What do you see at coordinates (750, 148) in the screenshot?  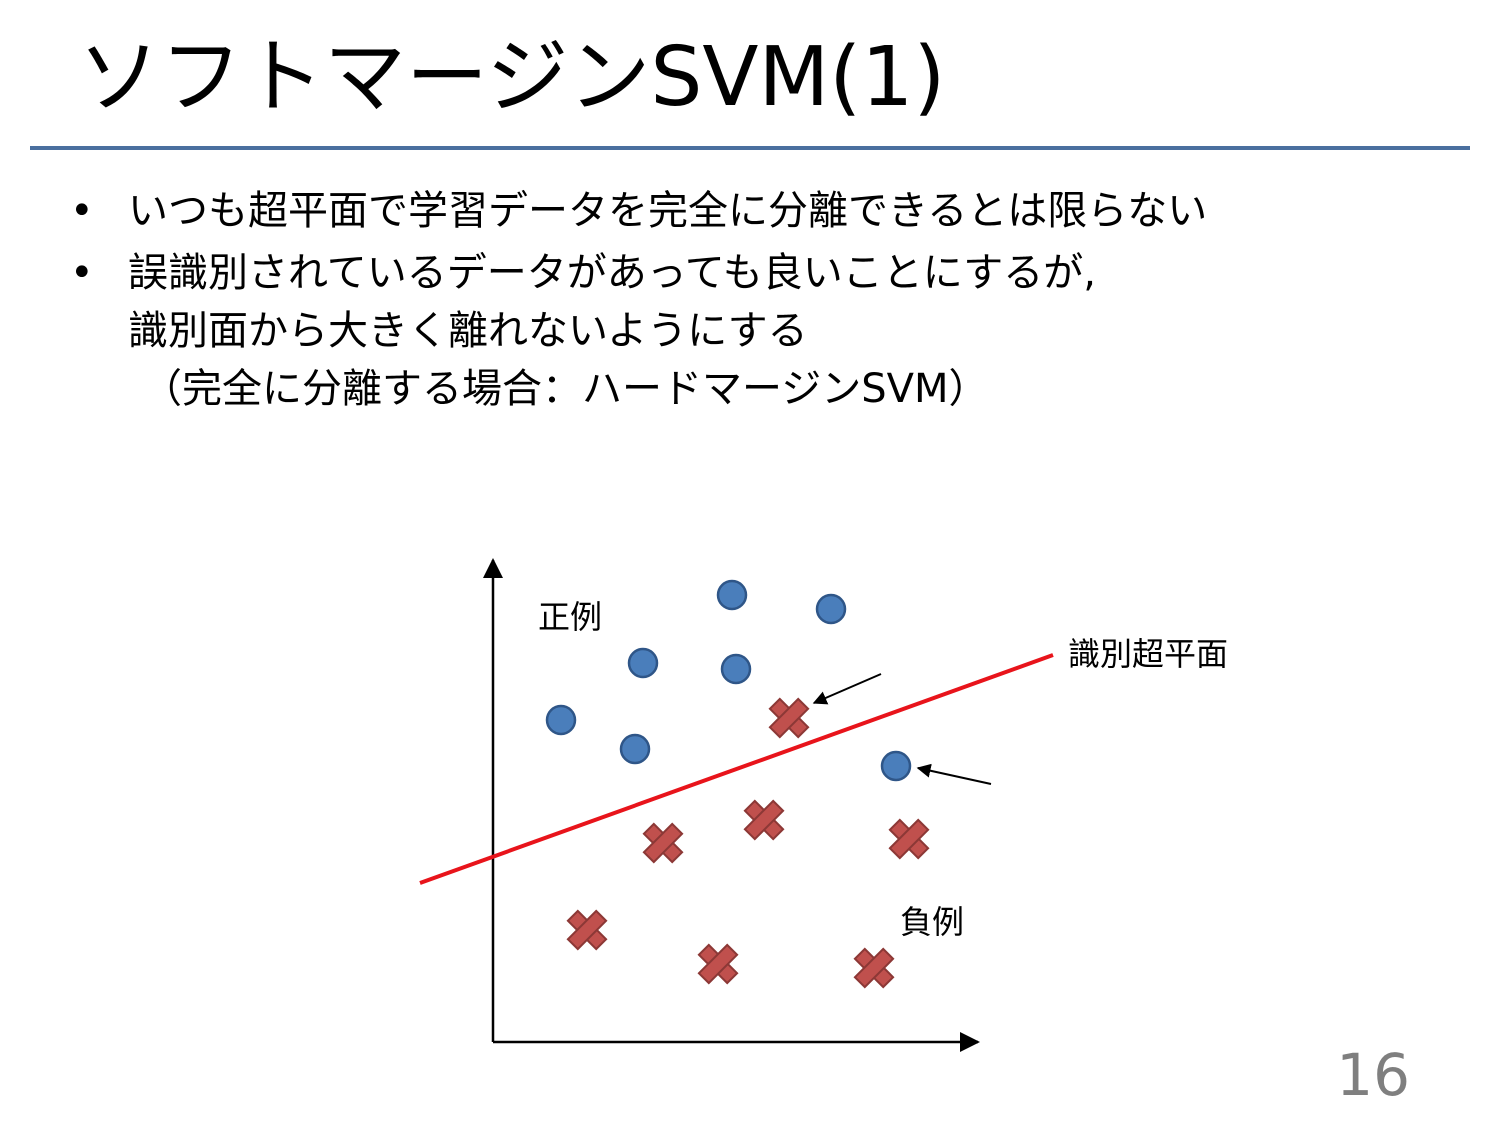 I see `title-divider` at bounding box center [750, 148].